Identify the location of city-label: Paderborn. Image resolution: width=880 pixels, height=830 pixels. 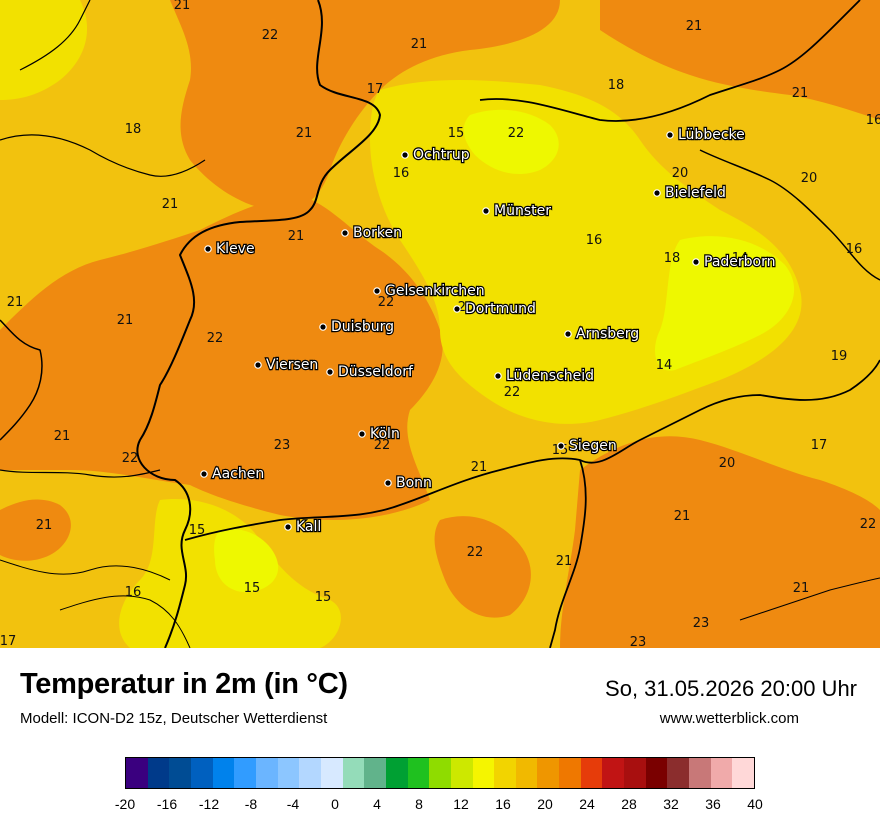
(739, 262).